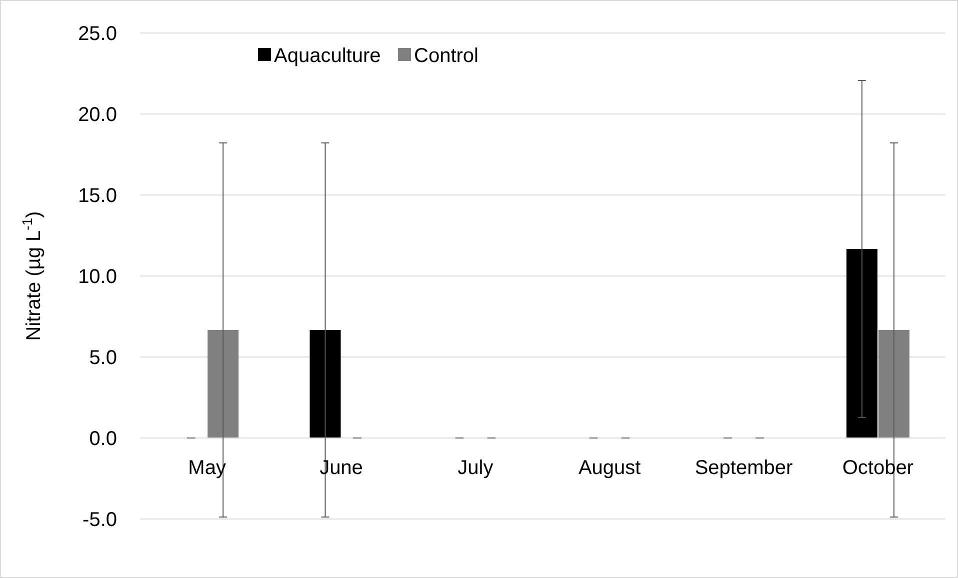 Image resolution: width=958 pixels, height=578 pixels. Describe the element at coordinates (97, 196) in the screenshot. I see `y-tick-label: 15.0` at that location.